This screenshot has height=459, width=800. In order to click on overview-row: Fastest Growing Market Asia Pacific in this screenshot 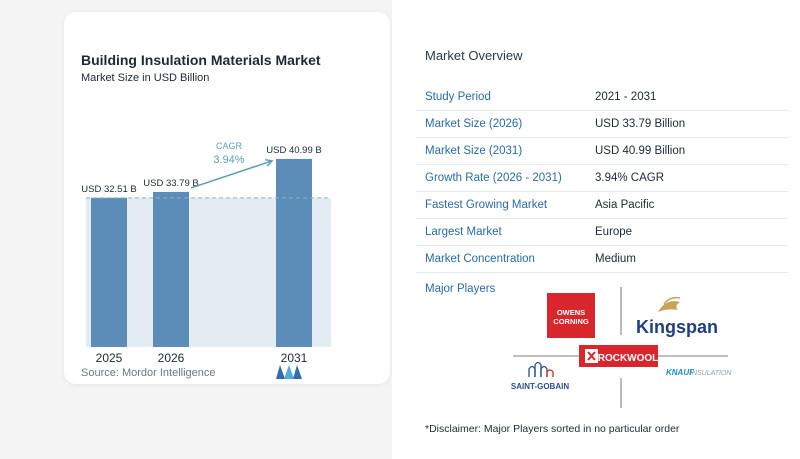, I will do `click(602, 205)`.